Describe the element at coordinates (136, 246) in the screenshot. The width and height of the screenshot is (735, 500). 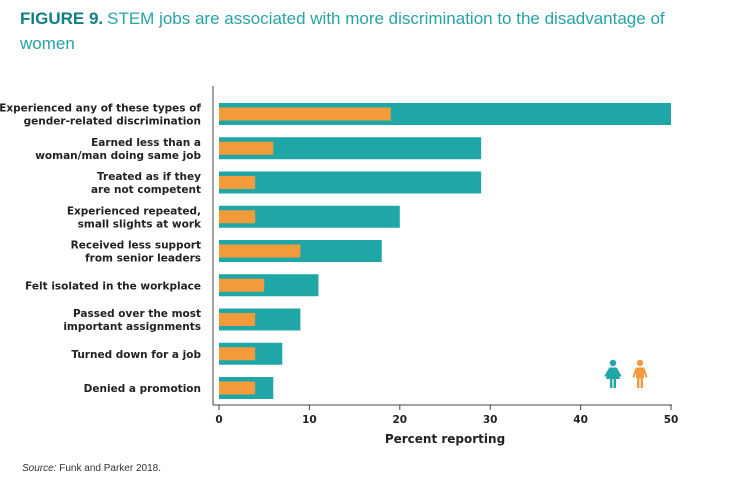
I see `category-label-line: Received less support` at that location.